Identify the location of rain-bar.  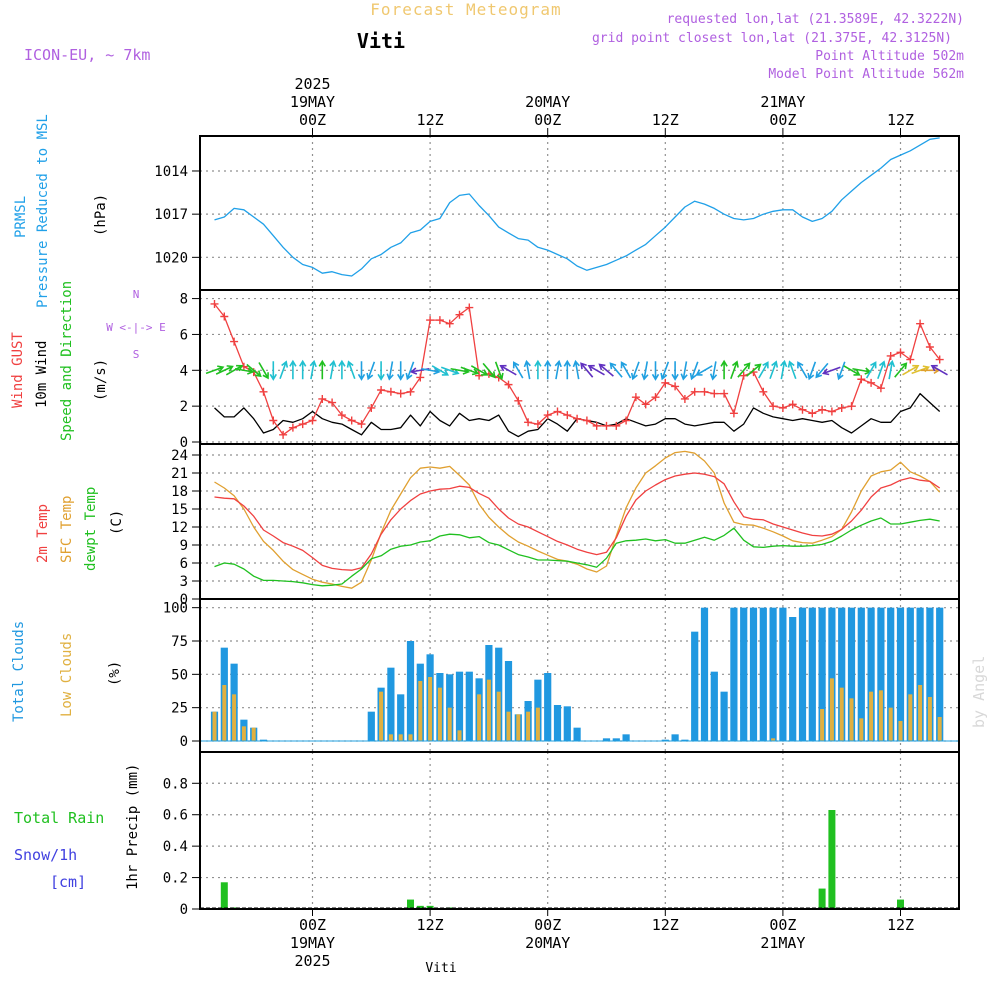
(900, 904).